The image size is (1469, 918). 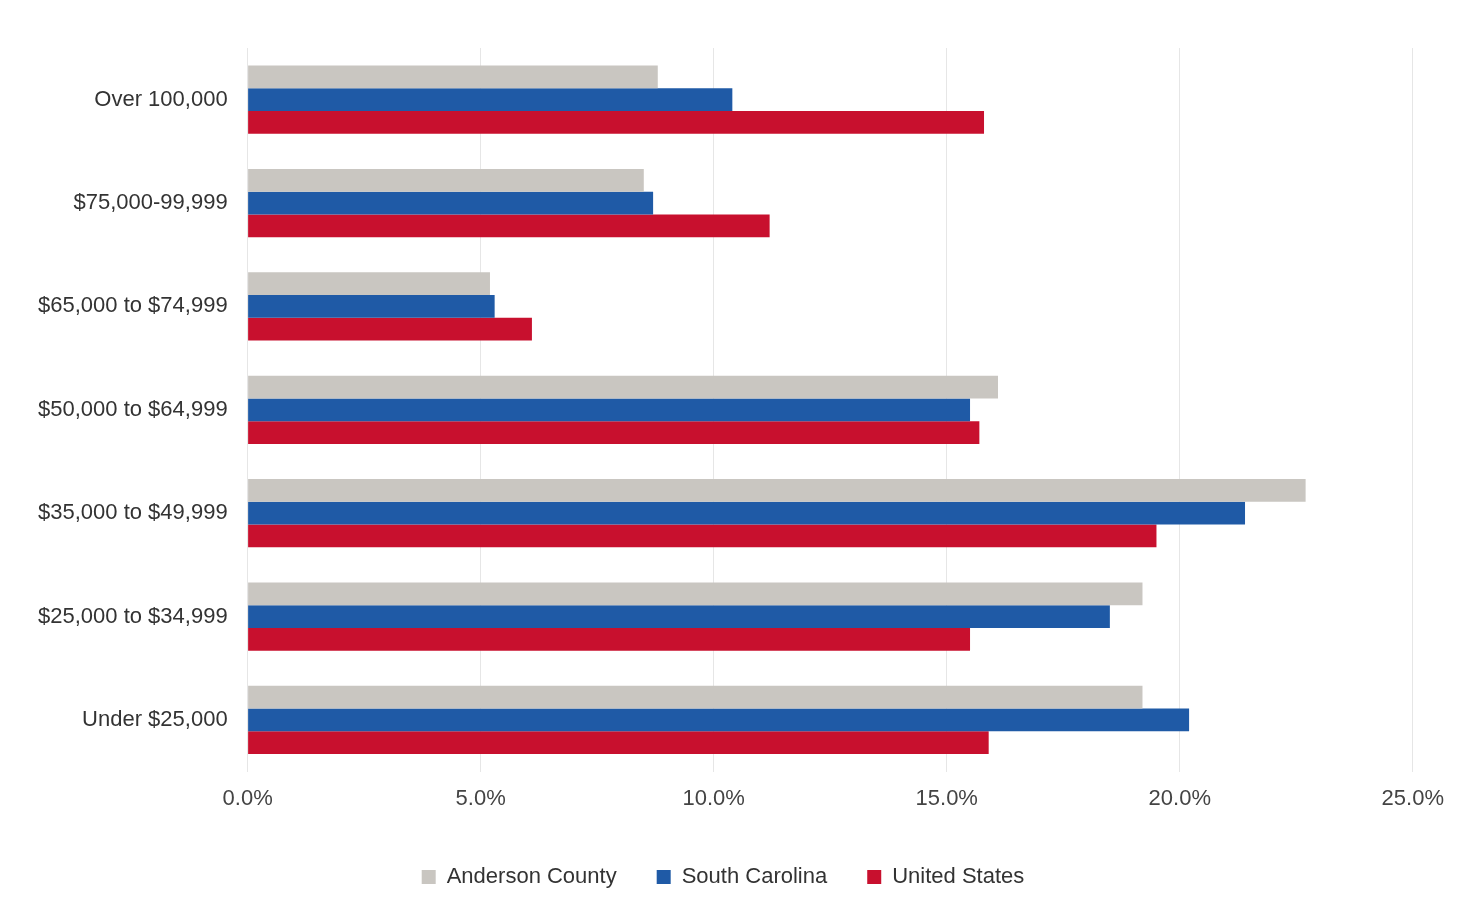 What do you see at coordinates (247, 797) in the screenshot?
I see `x-tick-label: 0.0%` at bounding box center [247, 797].